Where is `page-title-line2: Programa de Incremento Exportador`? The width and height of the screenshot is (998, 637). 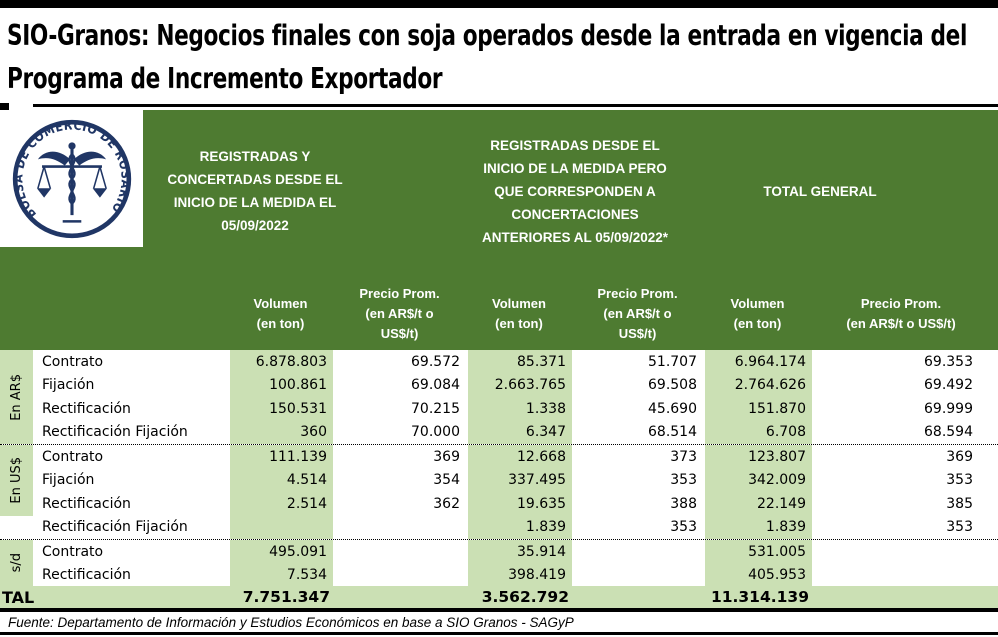 page-title-line2: Programa de Incremento Exportador is located at coordinates (225, 78).